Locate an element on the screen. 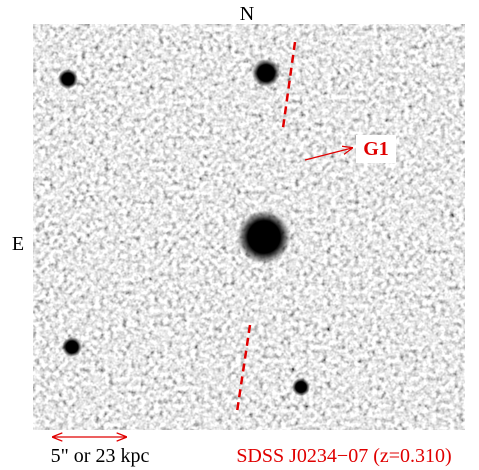 This screenshot has width=479, height=470. object-label: G1 is located at coordinates (376, 149).